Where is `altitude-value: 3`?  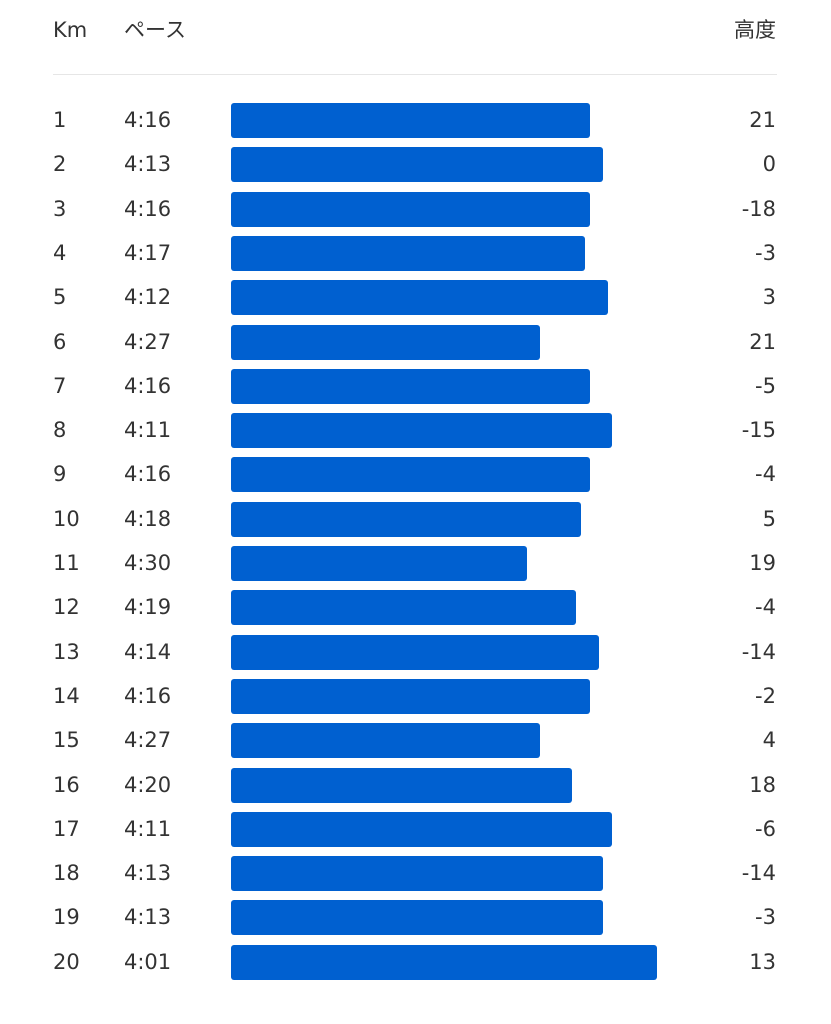
altitude-value: 3 is located at coordinates (769, 297).